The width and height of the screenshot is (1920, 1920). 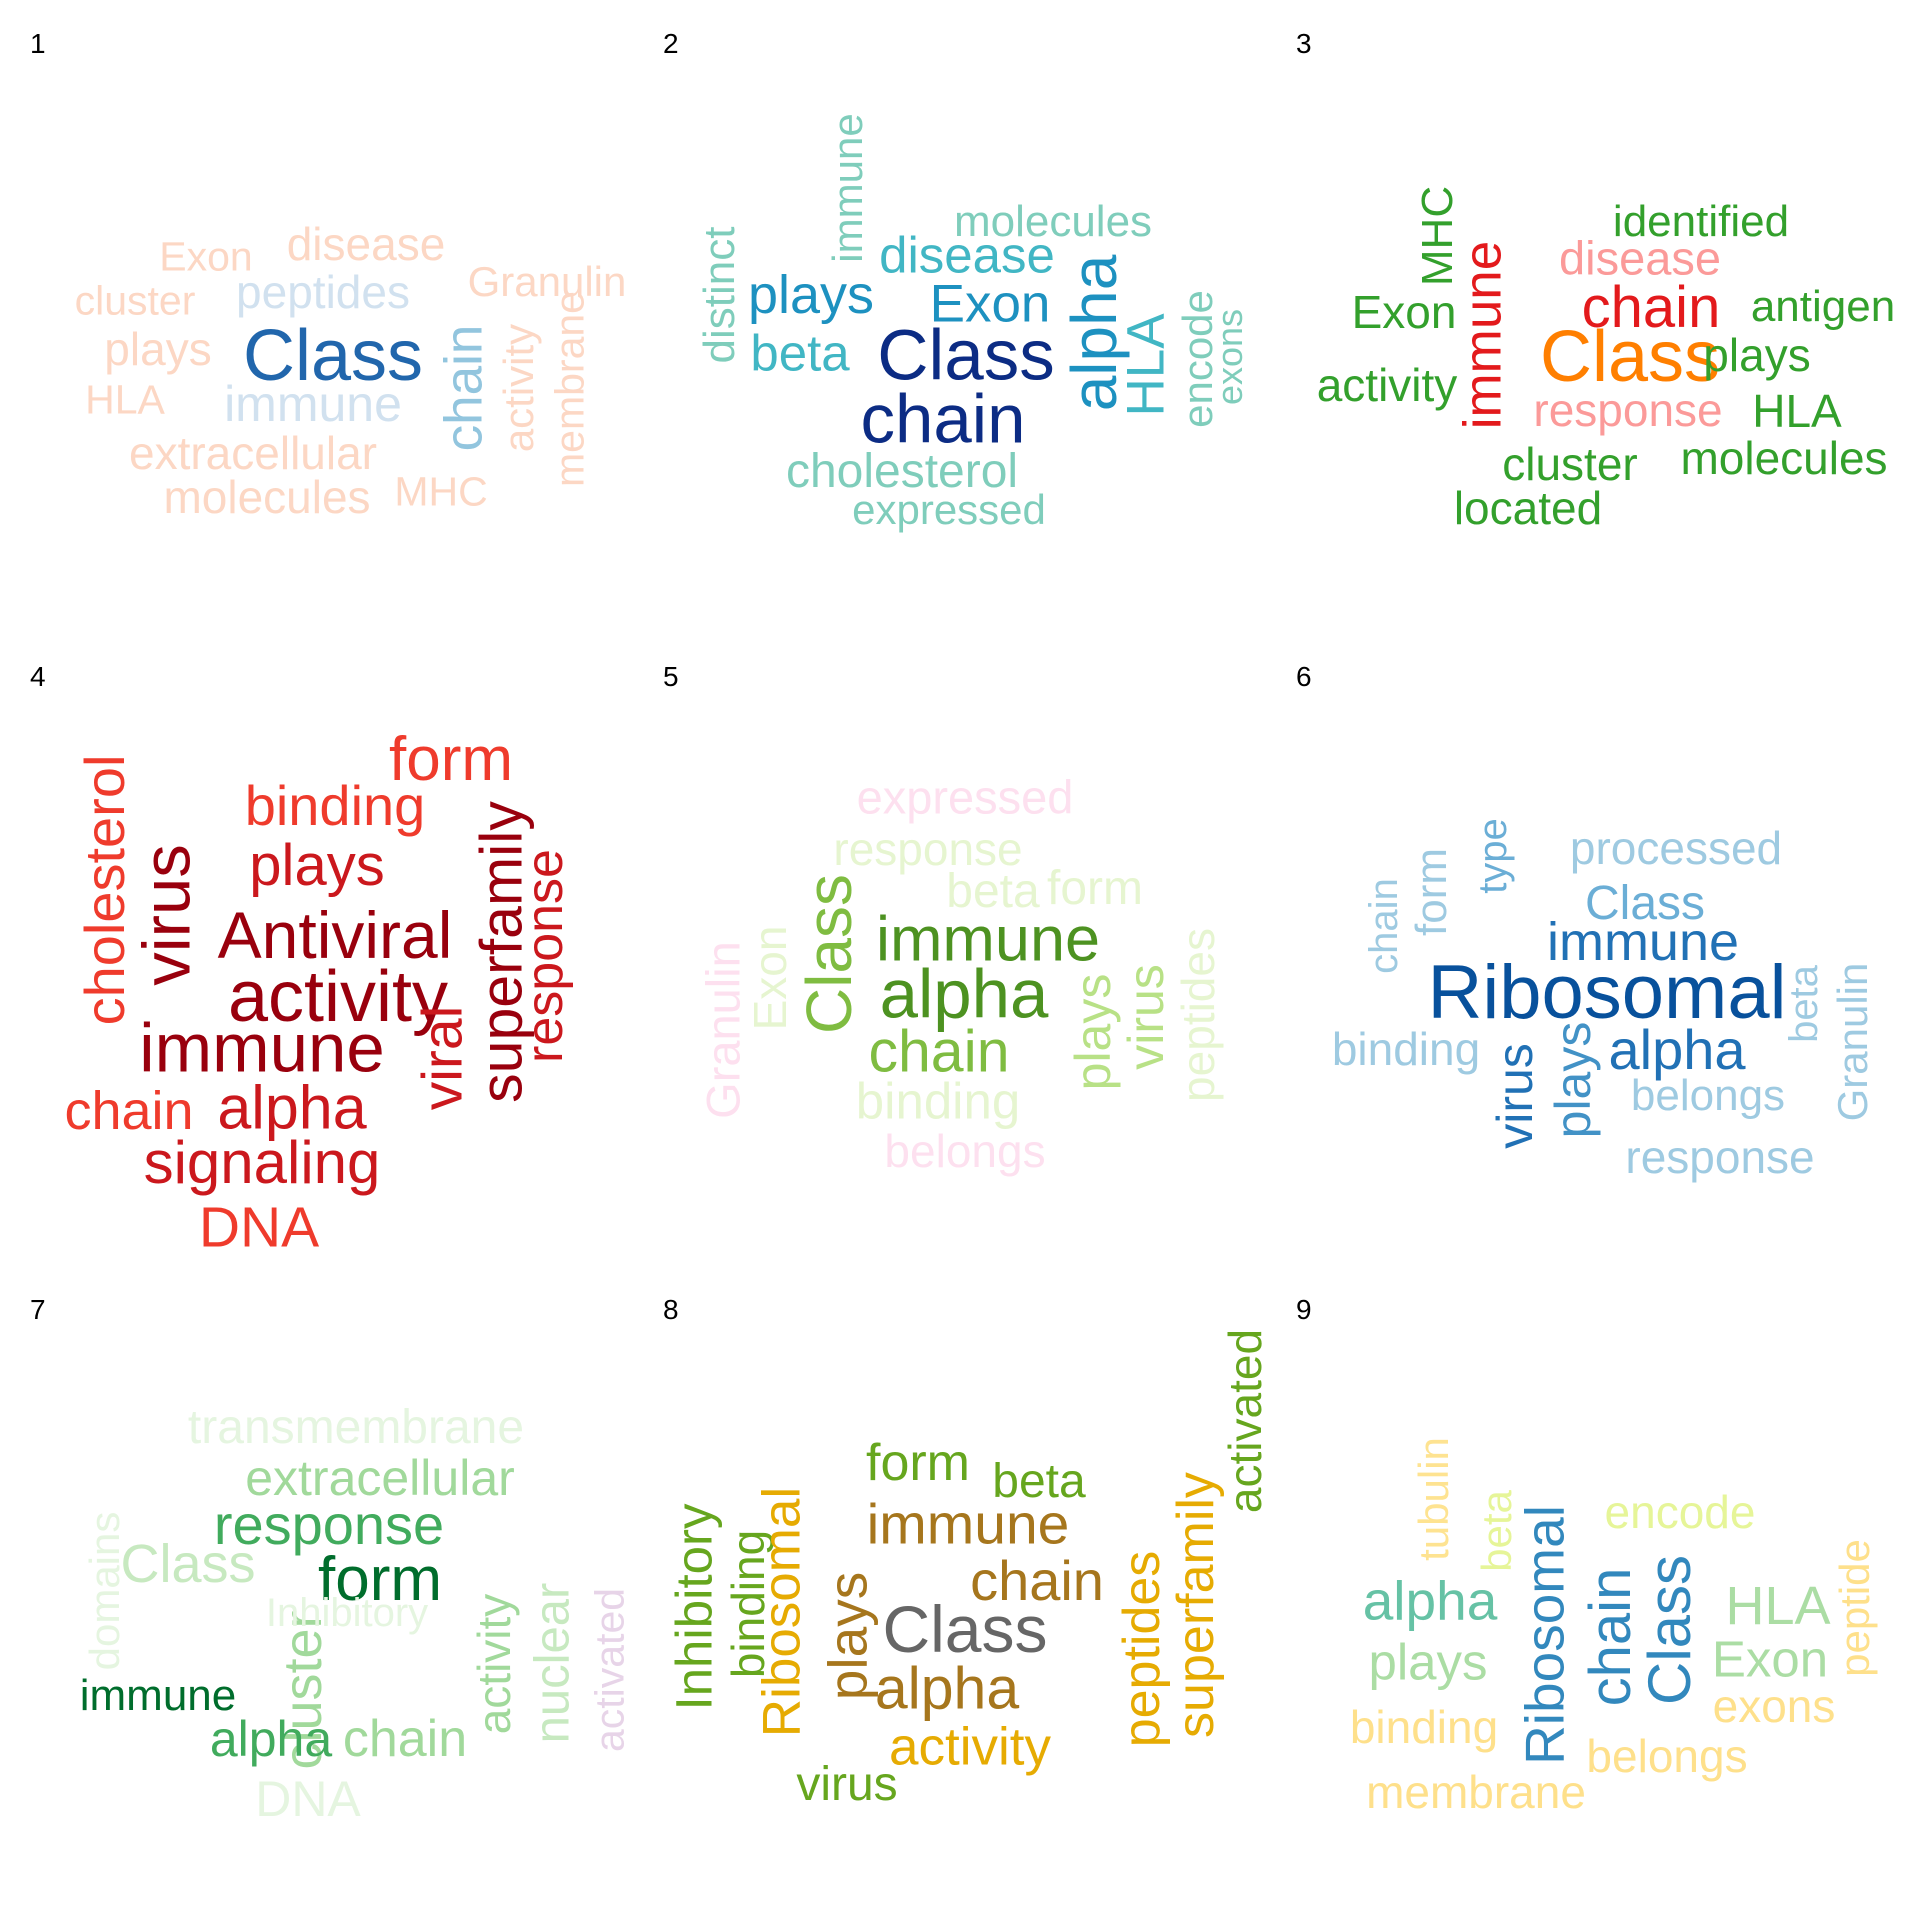 What do you see at coordinates (38, 43) in the screenshot?
I see `panel-number-label: 1` at bounding box center [38, 43].